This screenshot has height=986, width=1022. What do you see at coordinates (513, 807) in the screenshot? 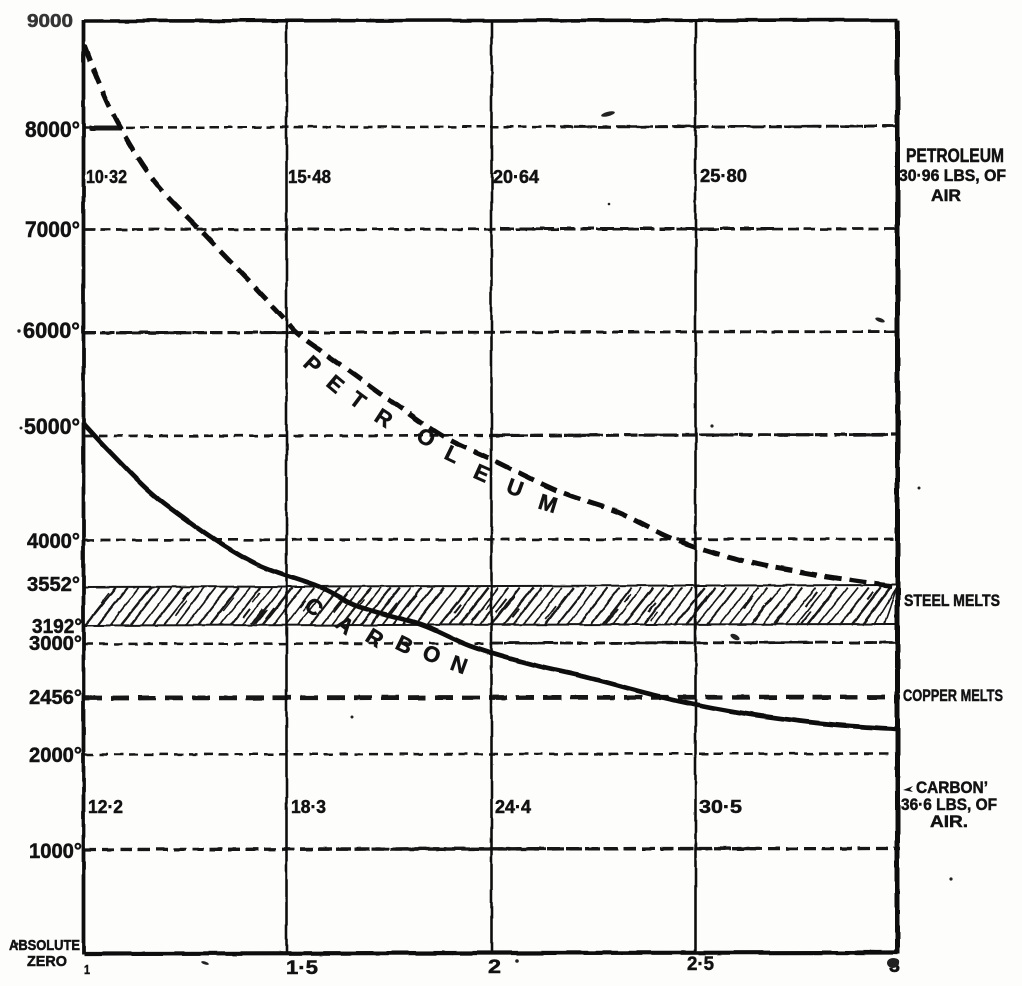
I see `svg-text: 24·4` at bounding box center [513, 807].